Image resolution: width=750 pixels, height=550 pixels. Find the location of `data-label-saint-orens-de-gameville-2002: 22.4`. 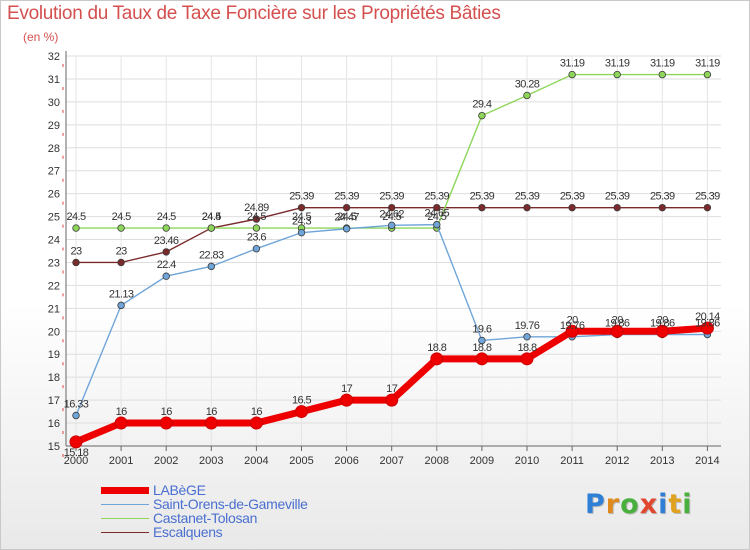

data-label-saint-orens-de-gameville-2002: 22.4 is located at coordinates (166, 265).